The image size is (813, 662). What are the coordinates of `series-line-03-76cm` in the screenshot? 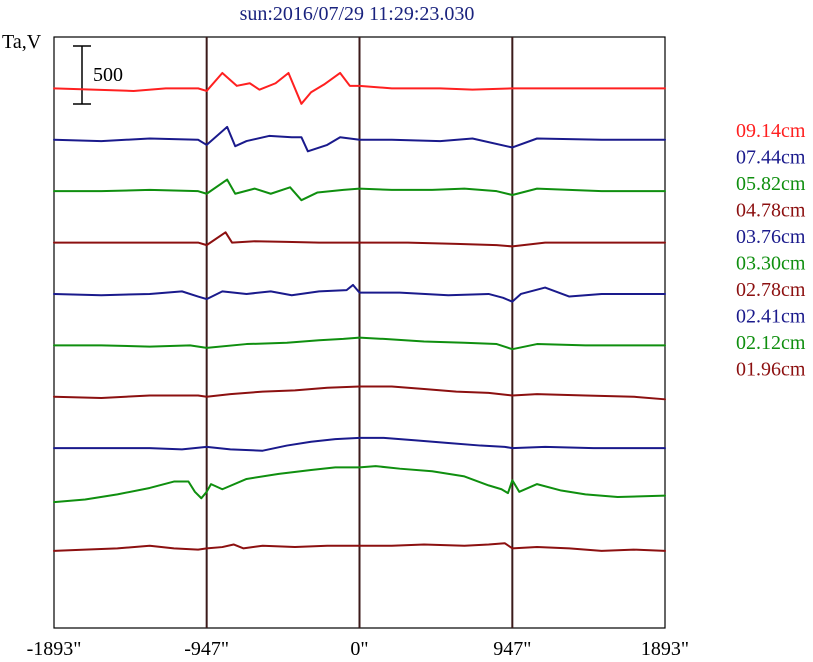 It's located at (359, 293).